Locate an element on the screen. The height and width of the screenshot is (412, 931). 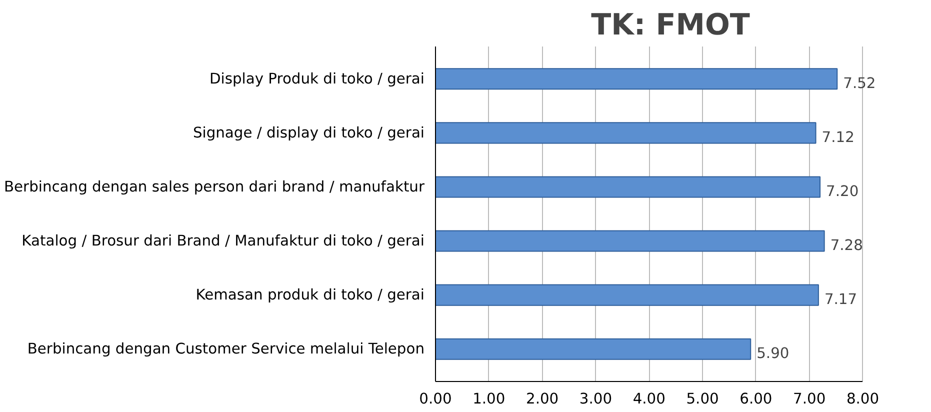
y-tick-label: Berbincang dengan Customer Service melalui Telepon is located at coordinates (226, 349).